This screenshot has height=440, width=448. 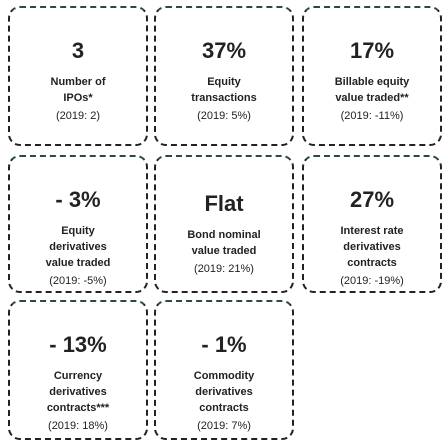 What do you see at coordinates (224, 269) in the screenshot?
I see `stat-comparison: (2019: 21%)` at bounding box center [224, 269].